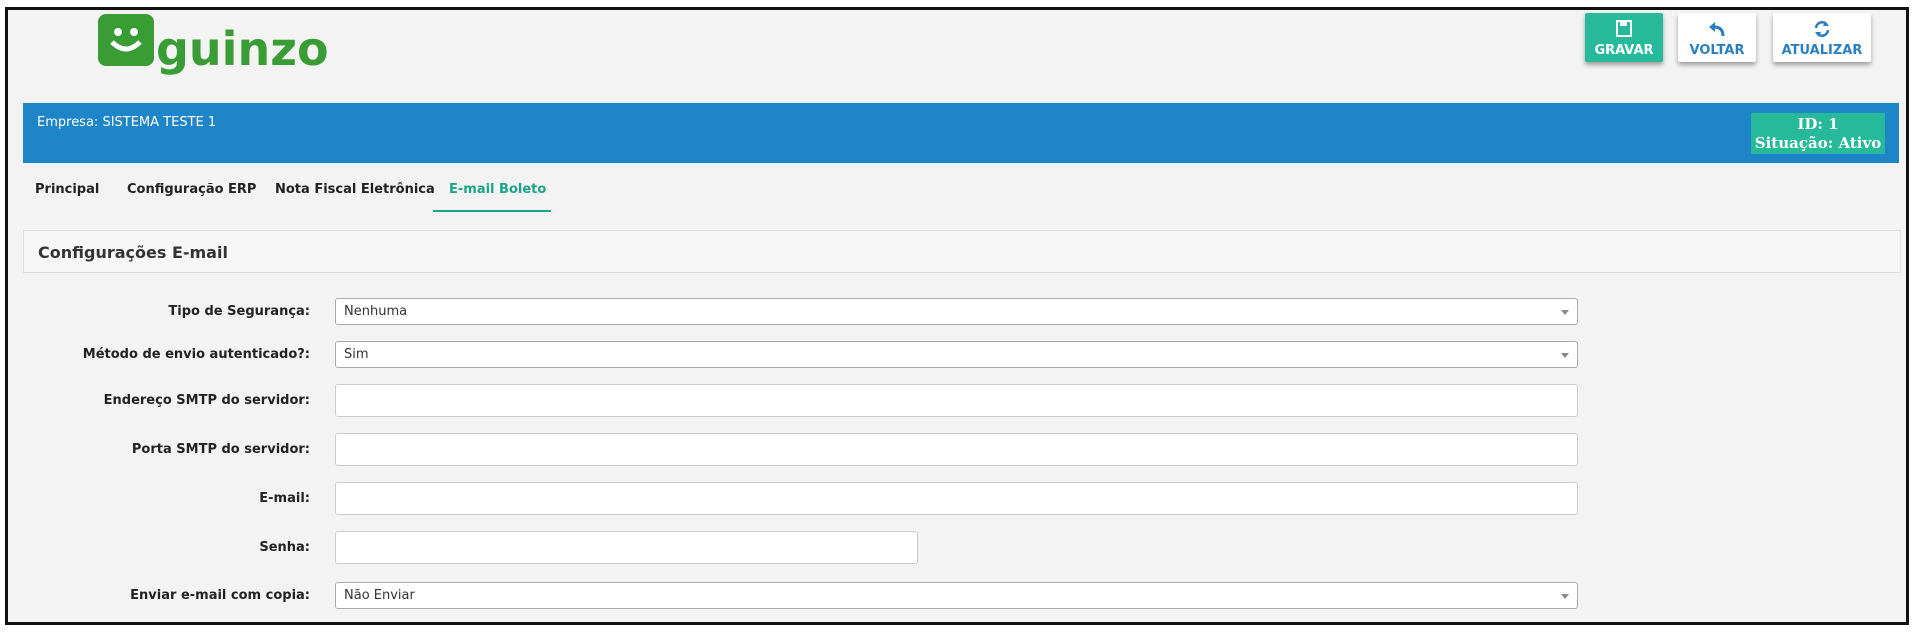 The image size is (1920, 634). Describe the element at coordinates (498, 189) in the screenshot. I see `tab: E-mail Boleto` at that location.